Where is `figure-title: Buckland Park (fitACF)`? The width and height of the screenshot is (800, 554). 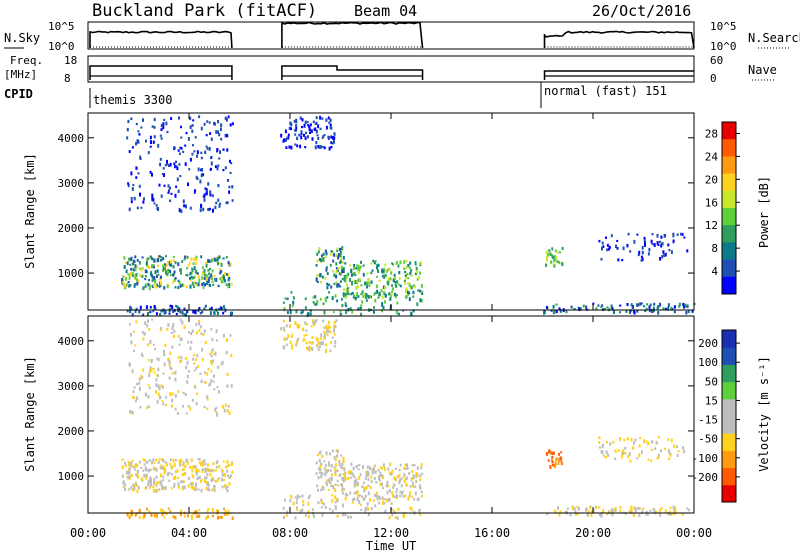 figure-title: Buckland Park (fitACF) is located at coordinates (204, 11).